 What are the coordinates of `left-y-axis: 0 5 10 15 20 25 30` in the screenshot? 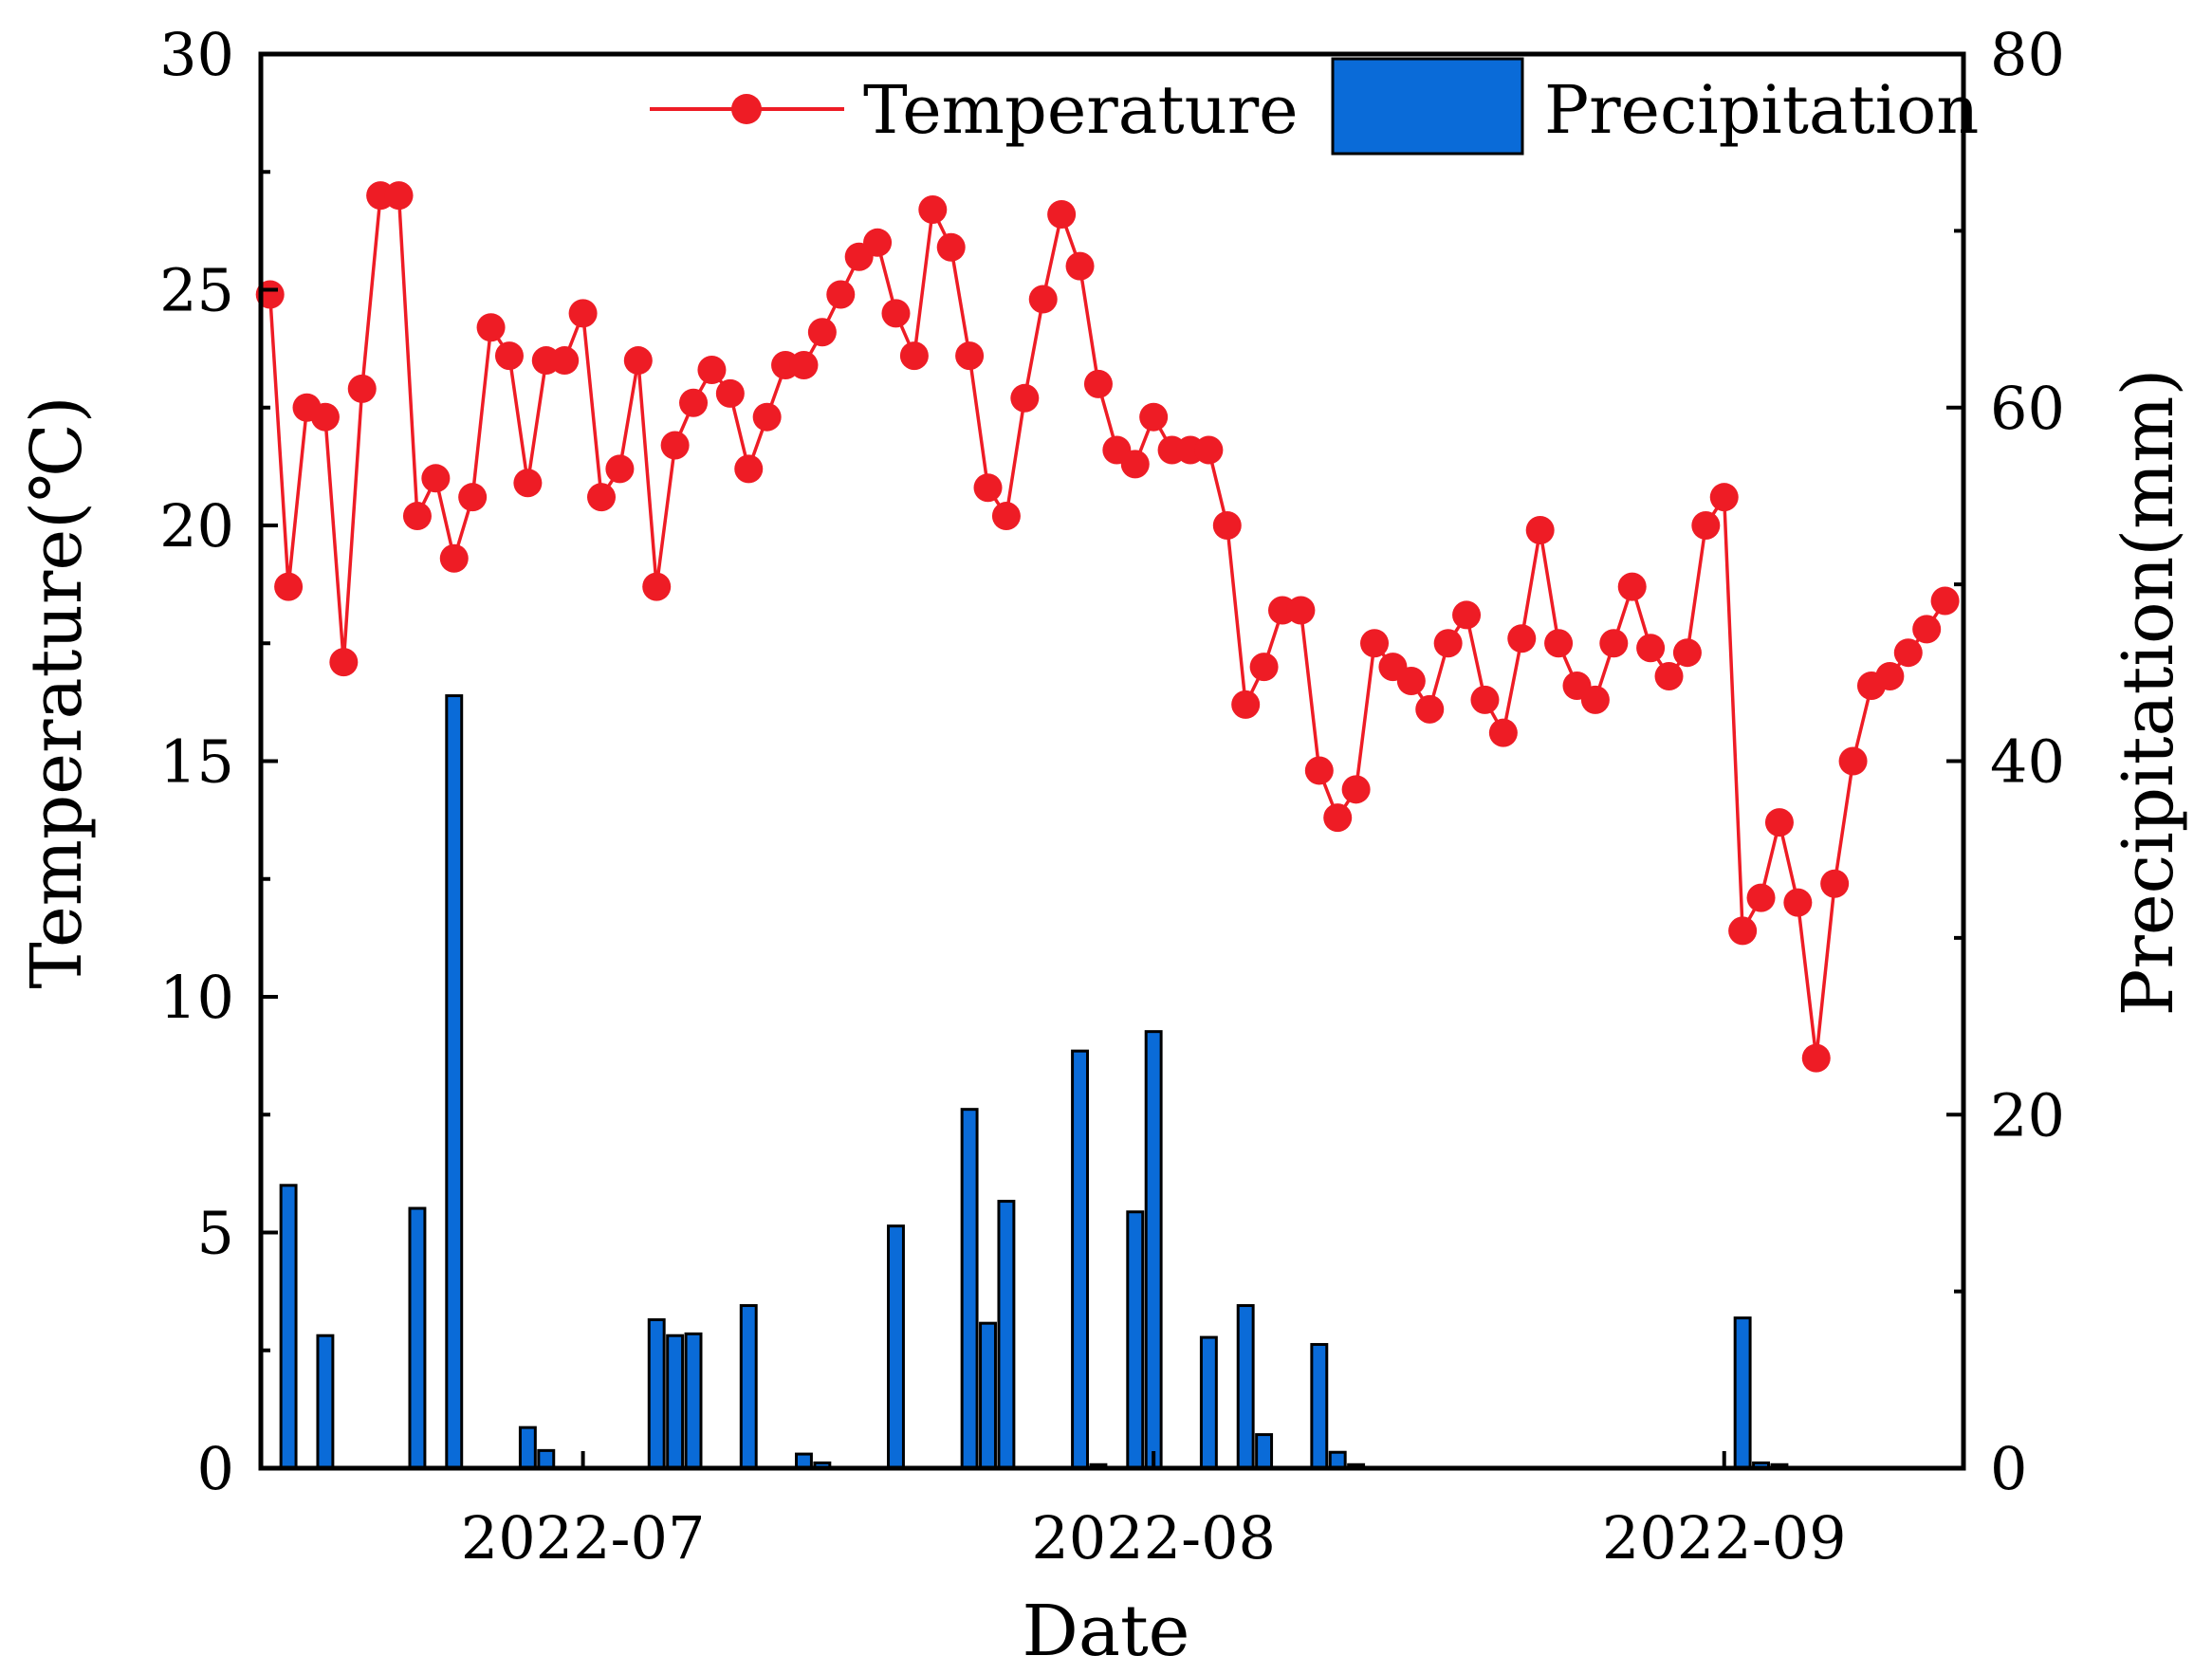 It's located at (218, 761).